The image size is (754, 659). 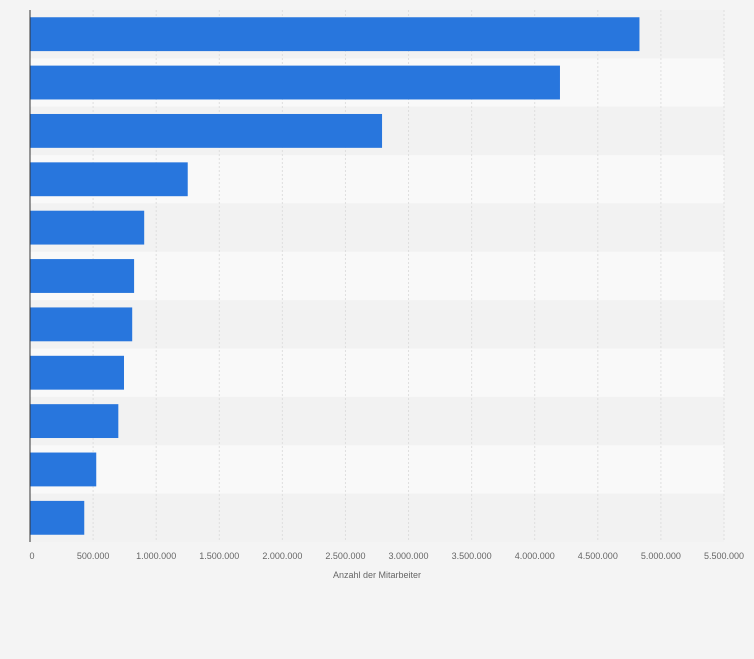 I want to click on x-tick-label: 1.500.000, so click(x=219, y=556).